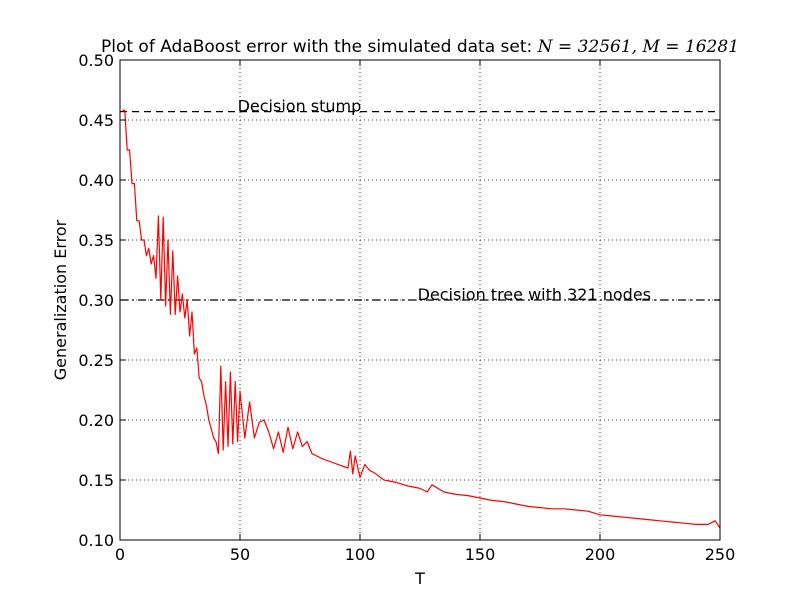  Describe the element at coordinates (300, 106) in the screenshot. I see `reference-line-label: Decision stump` at that location.